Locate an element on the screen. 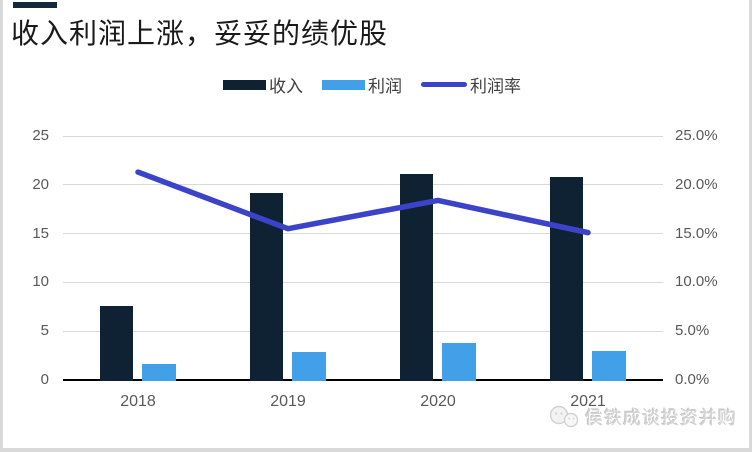 The width and height of the screenshot is (752, 452). wechat-icon is located at coordinates (564, 416).